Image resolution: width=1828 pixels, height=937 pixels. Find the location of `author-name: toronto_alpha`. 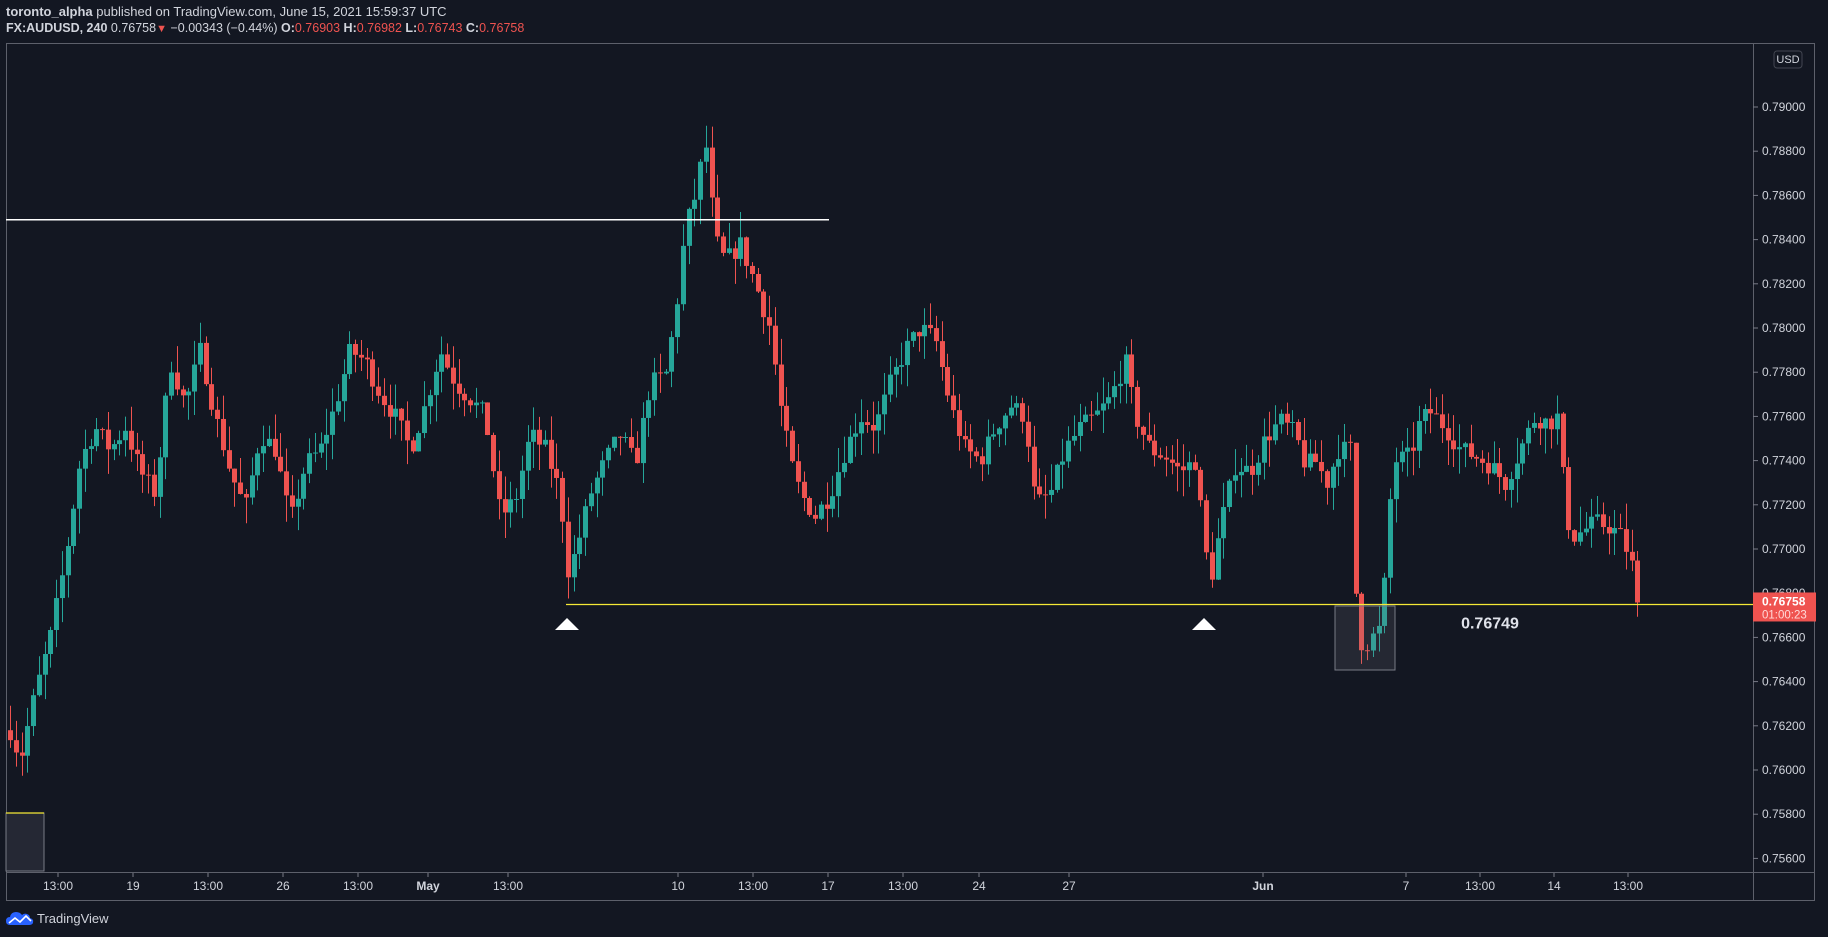

author-name: toronto_alpha is located at coordinates (49, 11).